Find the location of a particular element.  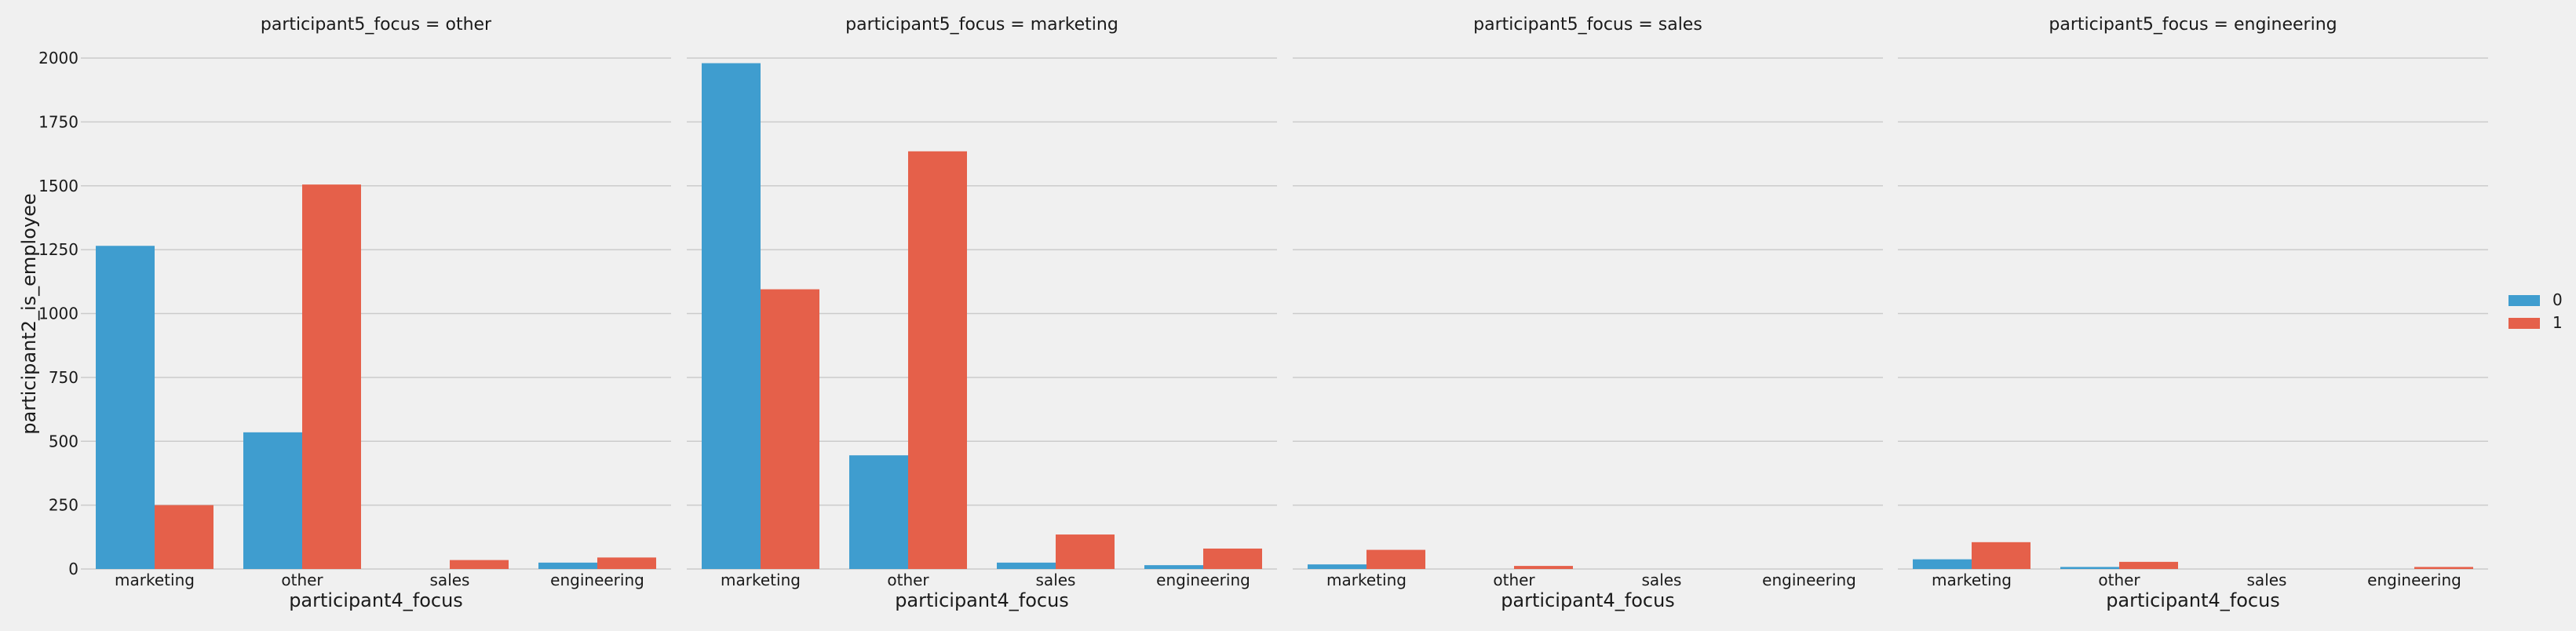

y-tick-label: 0 is located at coordinates (73, 569).